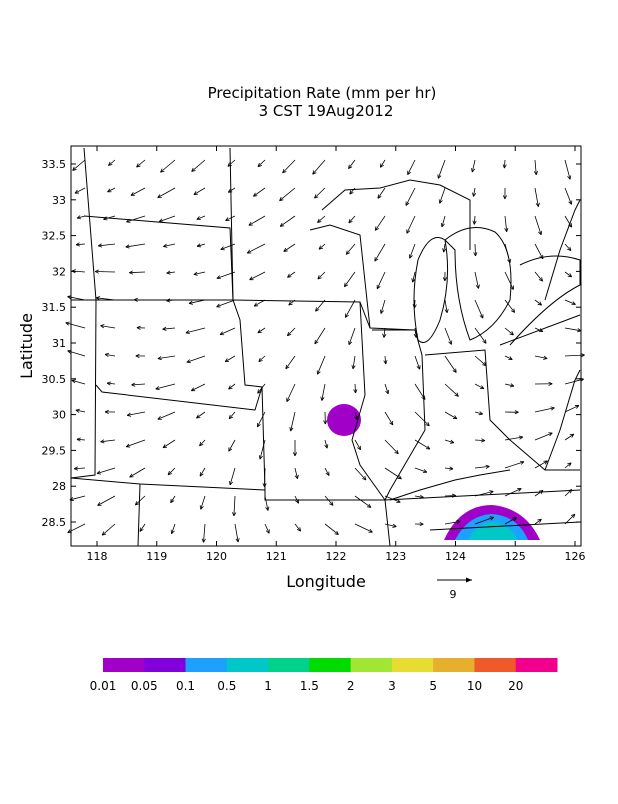  What do you see at coordinates (144, 686) in the screenshot?
I see `colorbar-label: 0.05` at bounding box center [144, 686].